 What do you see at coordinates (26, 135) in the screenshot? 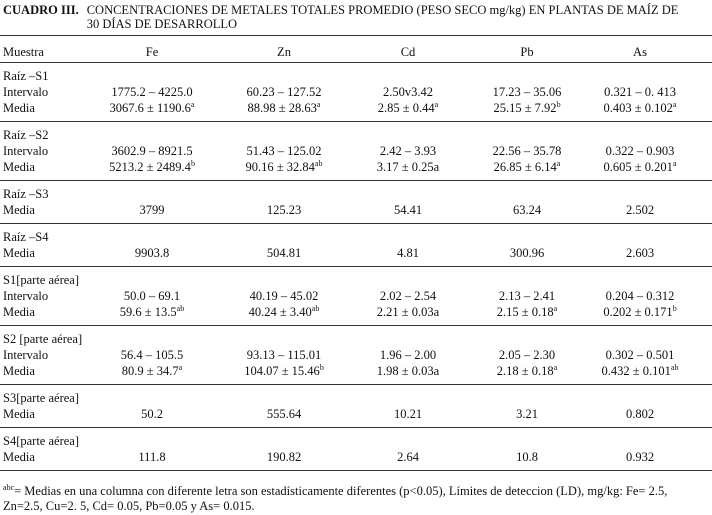
I see `group-name: Raíz –S2` at bounding box center [26, 135].